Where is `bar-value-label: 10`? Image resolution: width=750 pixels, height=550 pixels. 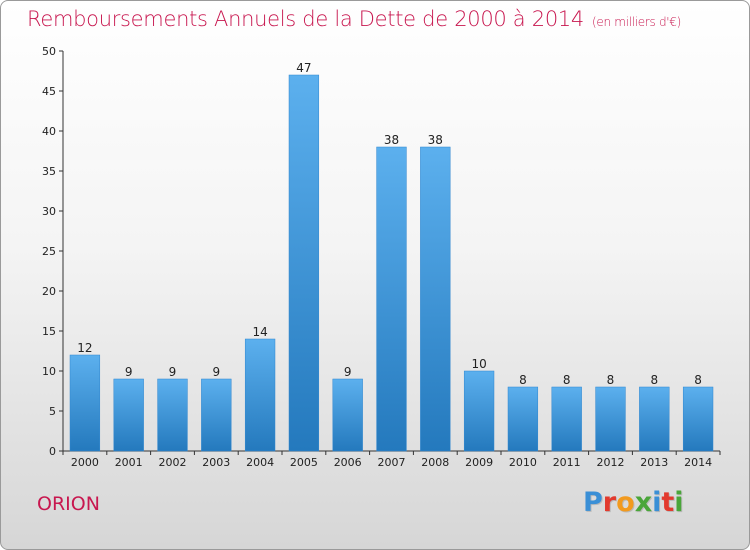 bar-value-label: 10 is located at coordinates (478, 364).